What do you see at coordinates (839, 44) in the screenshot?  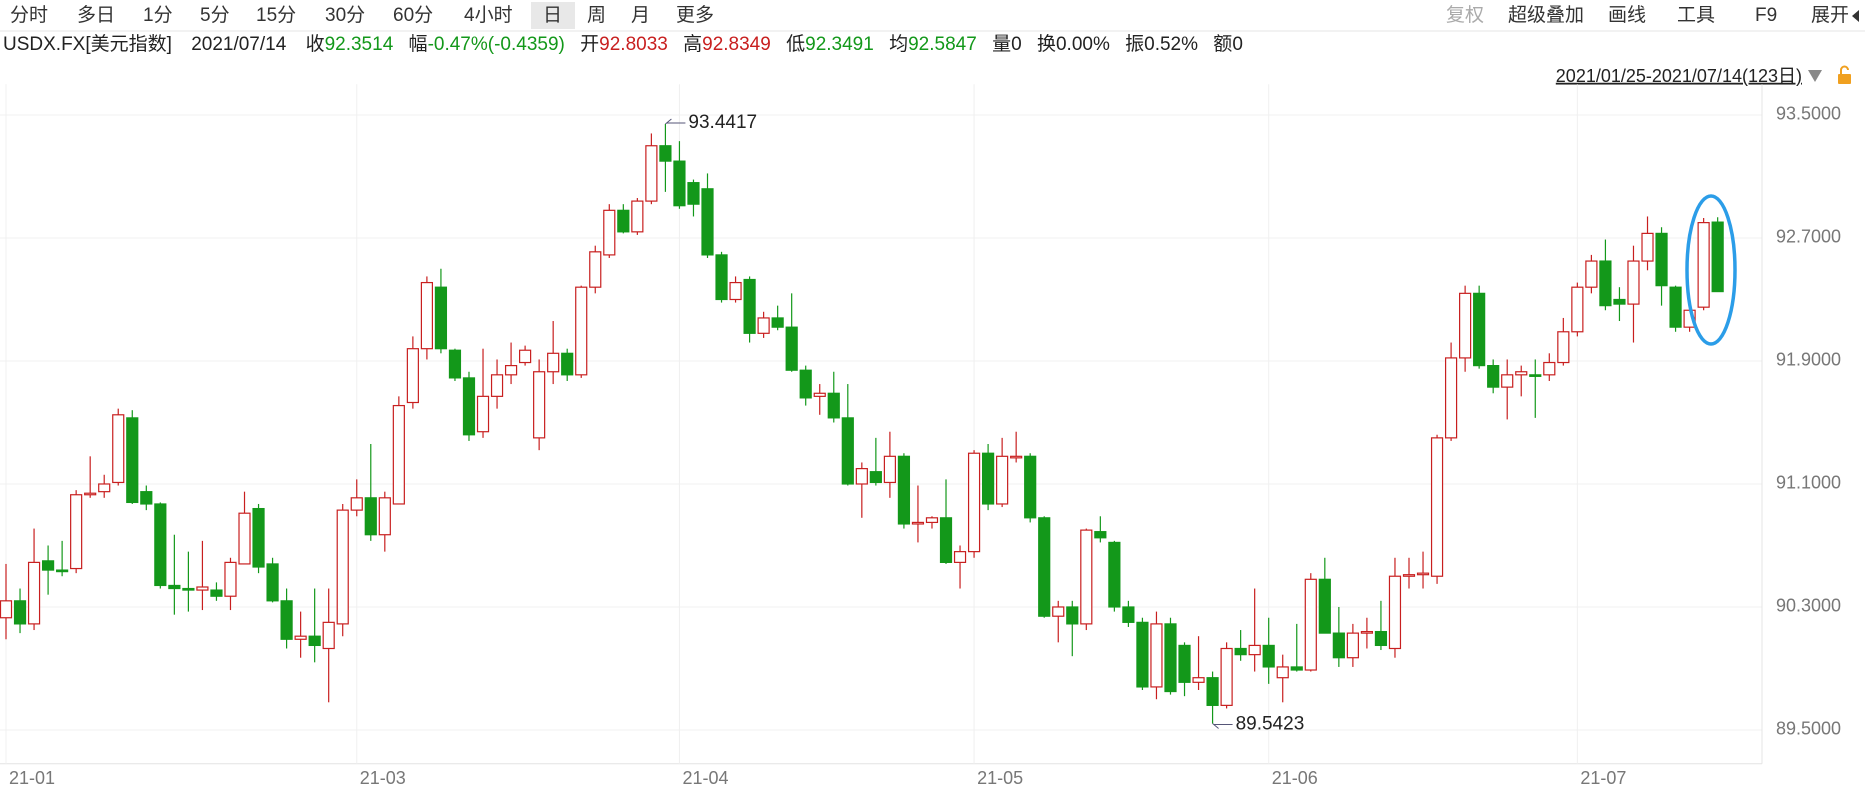 I see `low-value: 92.3491` at bounding box center [839, 44].